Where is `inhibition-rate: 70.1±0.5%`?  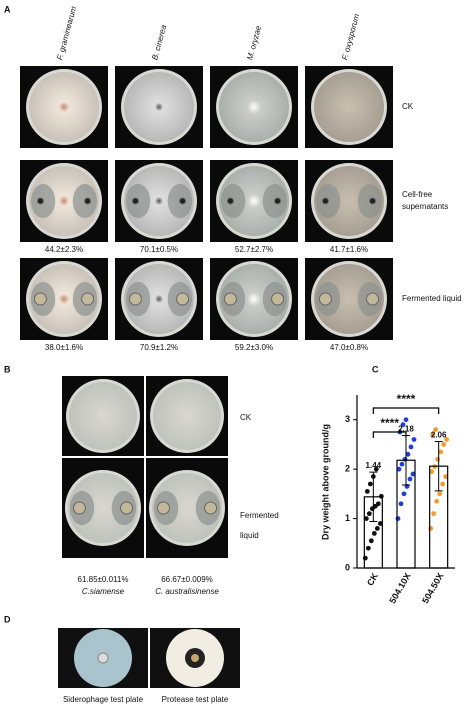 inhibition-rate: 70.1±0.5% is located at coordinates (159, 249).